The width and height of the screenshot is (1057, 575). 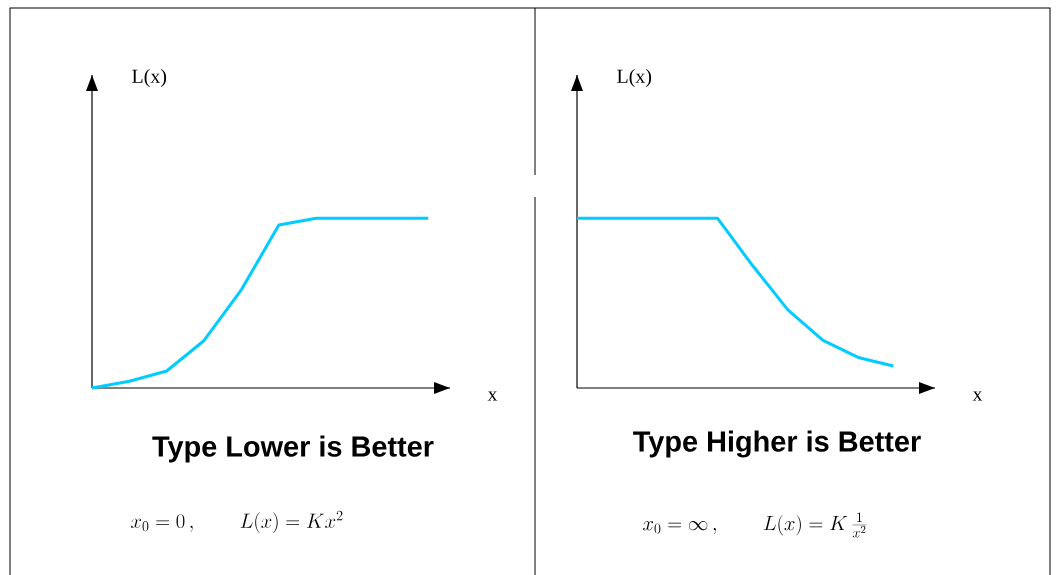 What do you see at coordinates (755, 525) in the screenshot?
I see `text: $x_0 = \infty\,,\qquad L(x) = K\,\frac{1}{x^{2}}$` at bounding box center [755, 525].